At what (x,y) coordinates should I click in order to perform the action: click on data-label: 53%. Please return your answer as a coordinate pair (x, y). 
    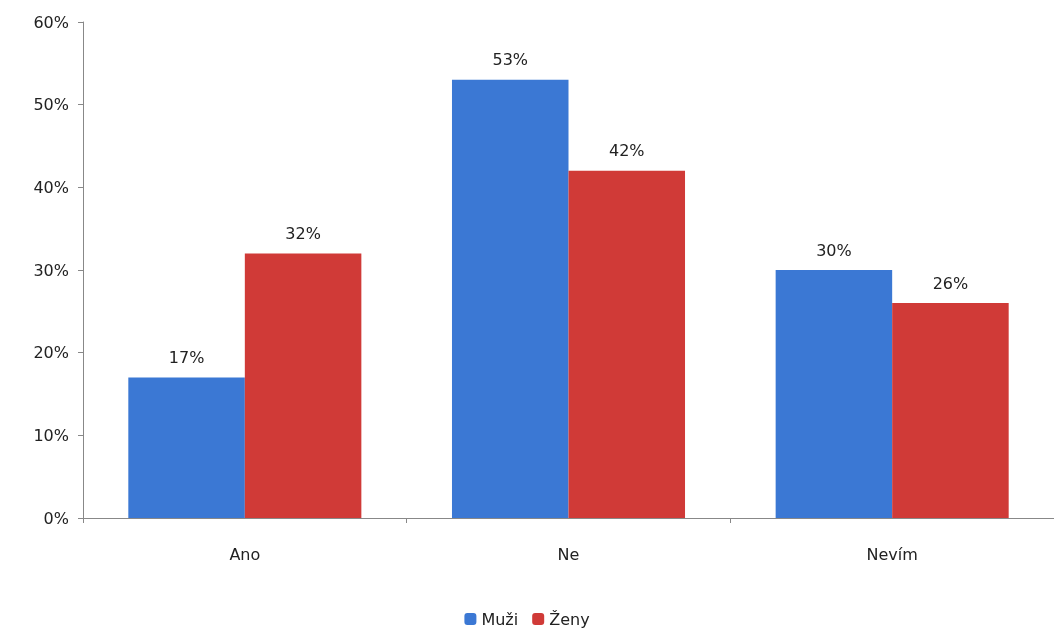
    Looking at the image, I should click on (510, 60).